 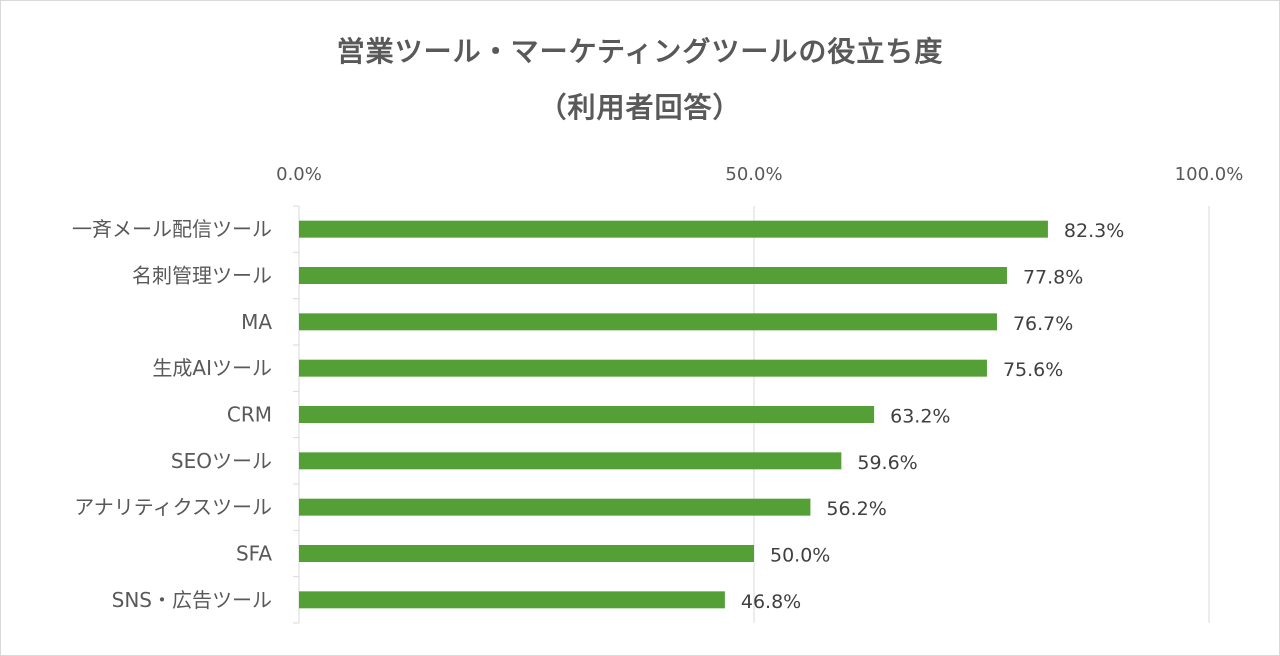 What do you see at coordinates (856, 509) in the screenshot?
I see `data-label-6: 56.2%` at bounding box center [856, 509].